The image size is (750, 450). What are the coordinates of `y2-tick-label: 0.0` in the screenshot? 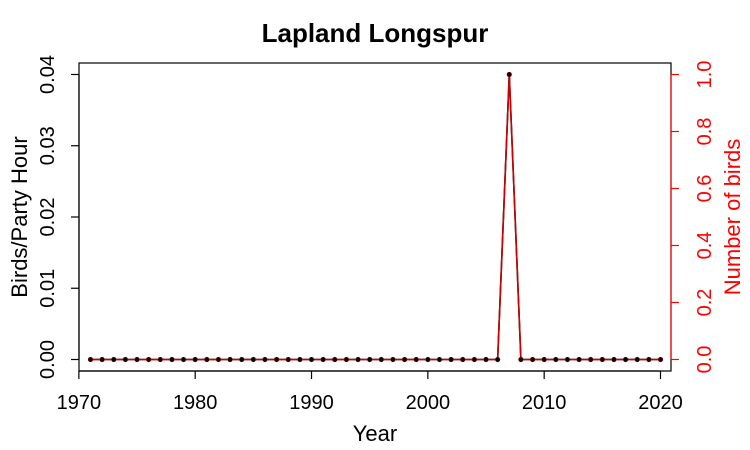 It's located at (705, 360).